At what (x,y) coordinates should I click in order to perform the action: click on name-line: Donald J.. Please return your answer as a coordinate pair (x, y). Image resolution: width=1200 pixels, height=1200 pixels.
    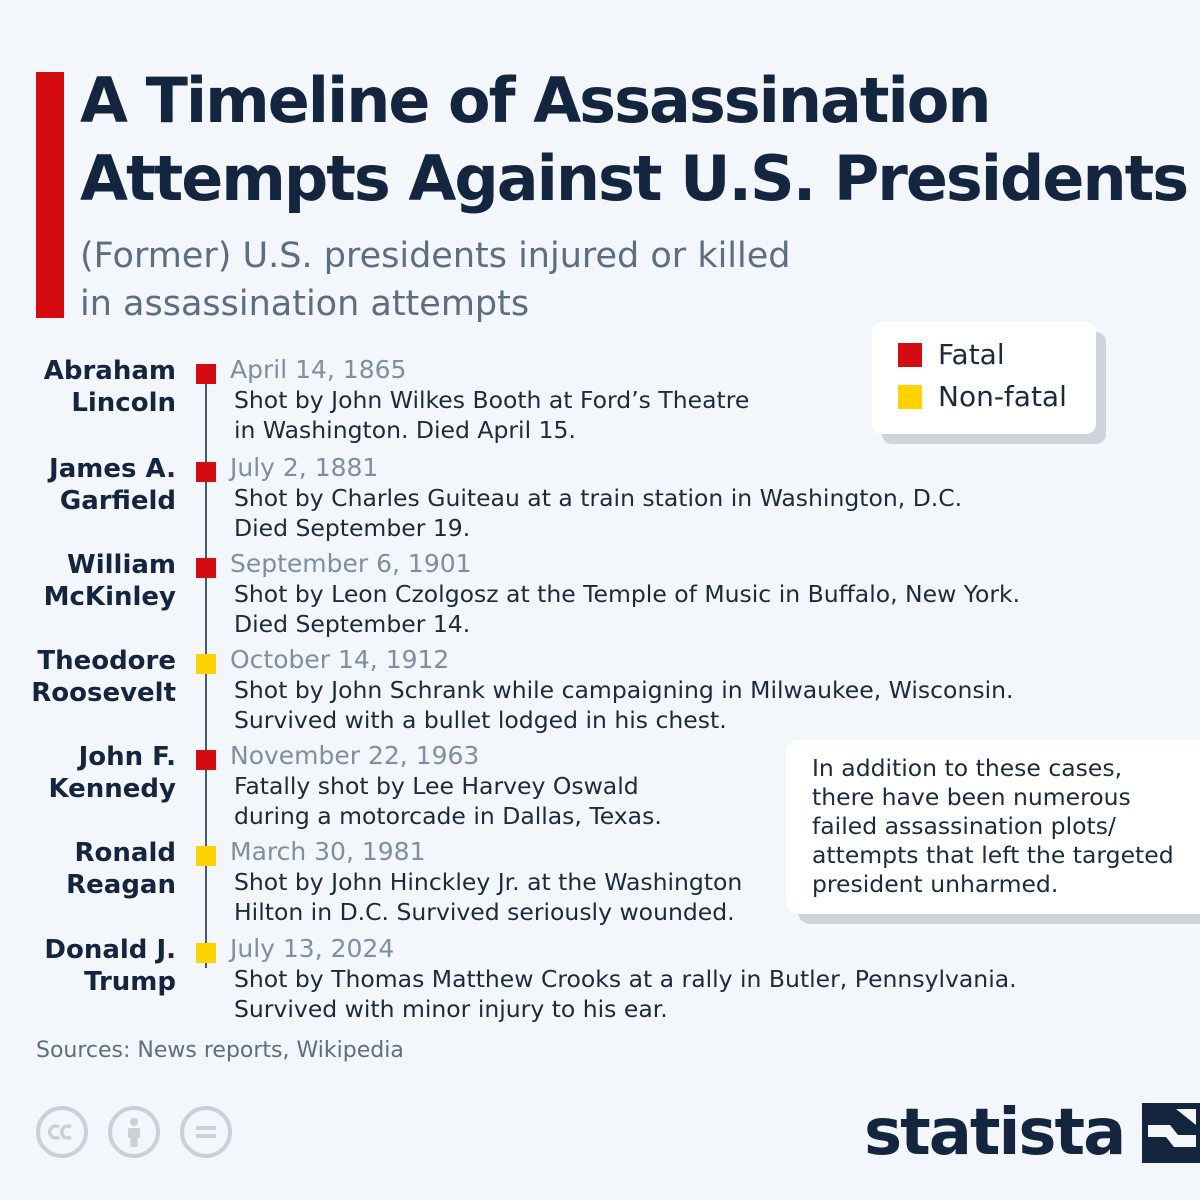
    Looking at the image, I should click on (110, 950).